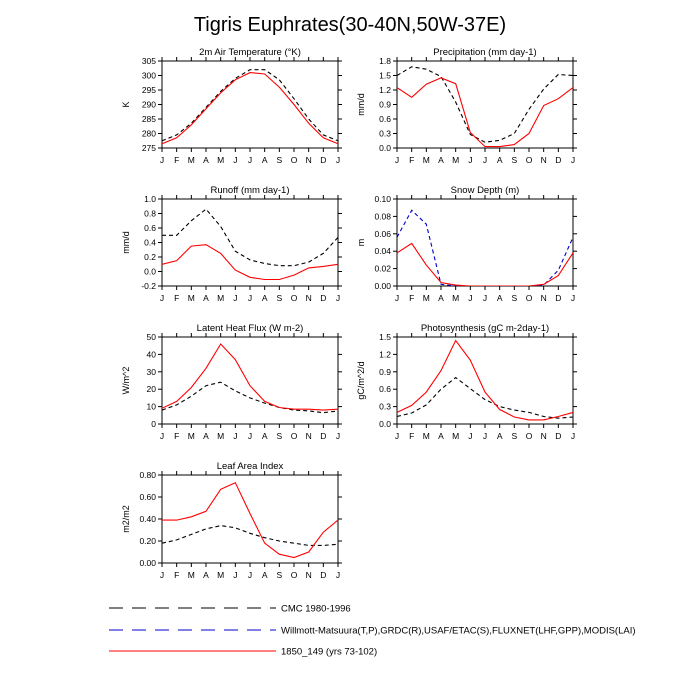 The image size is (700, 700). What do you see at coordinates (147, 563) in the screenshot?
I see `y-tick-label: 0.00` at bounding box center [147, 563].